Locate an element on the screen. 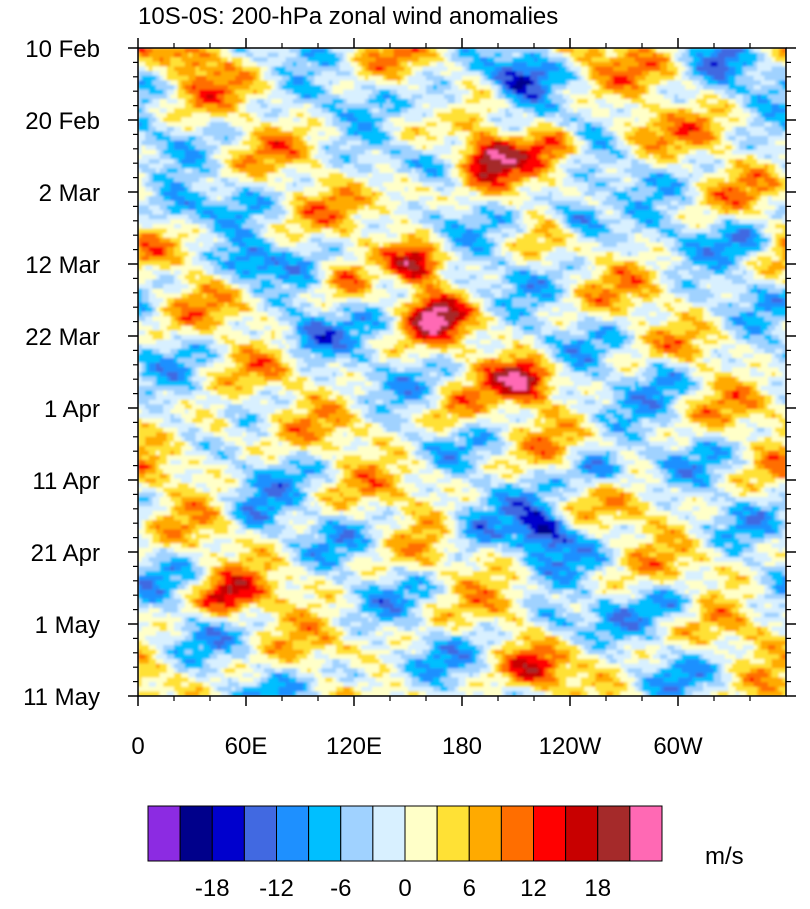 The height and width of the screenshot is (909, 810). x-tick-label: 180 is located at coordinates (462, 746).